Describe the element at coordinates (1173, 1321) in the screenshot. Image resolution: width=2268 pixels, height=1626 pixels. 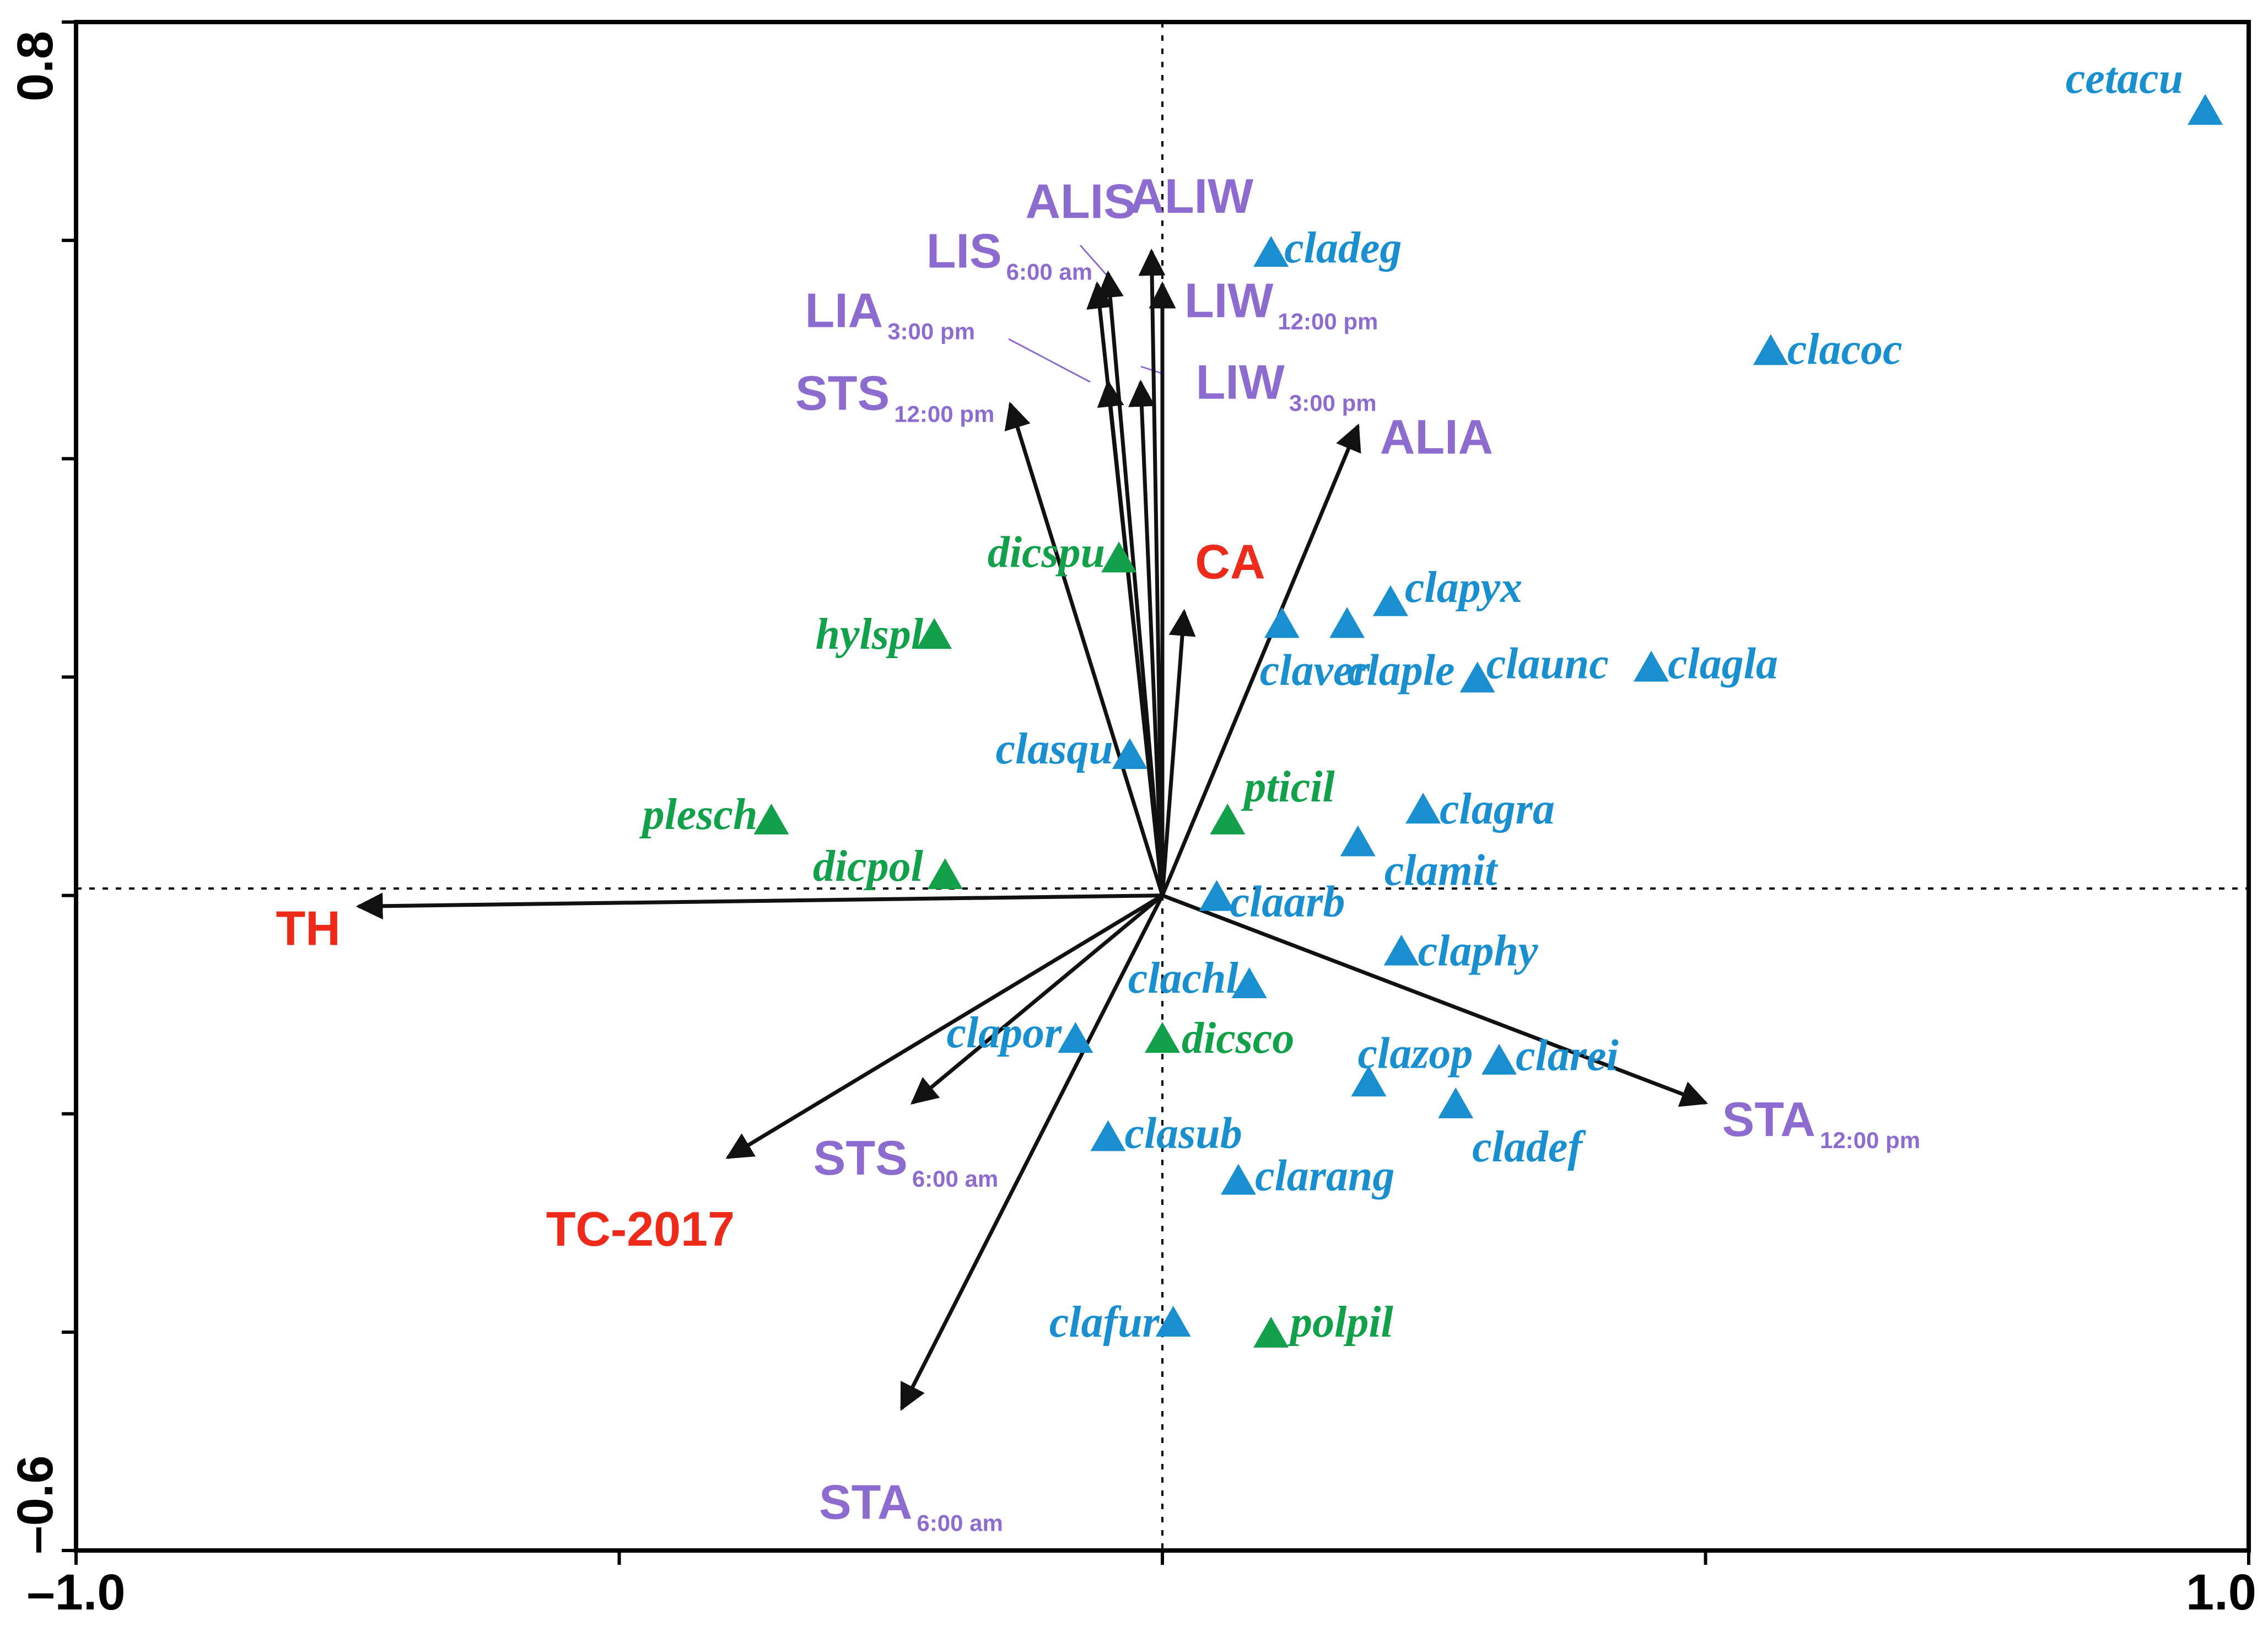
I see `species-marker-clafur` at that location.